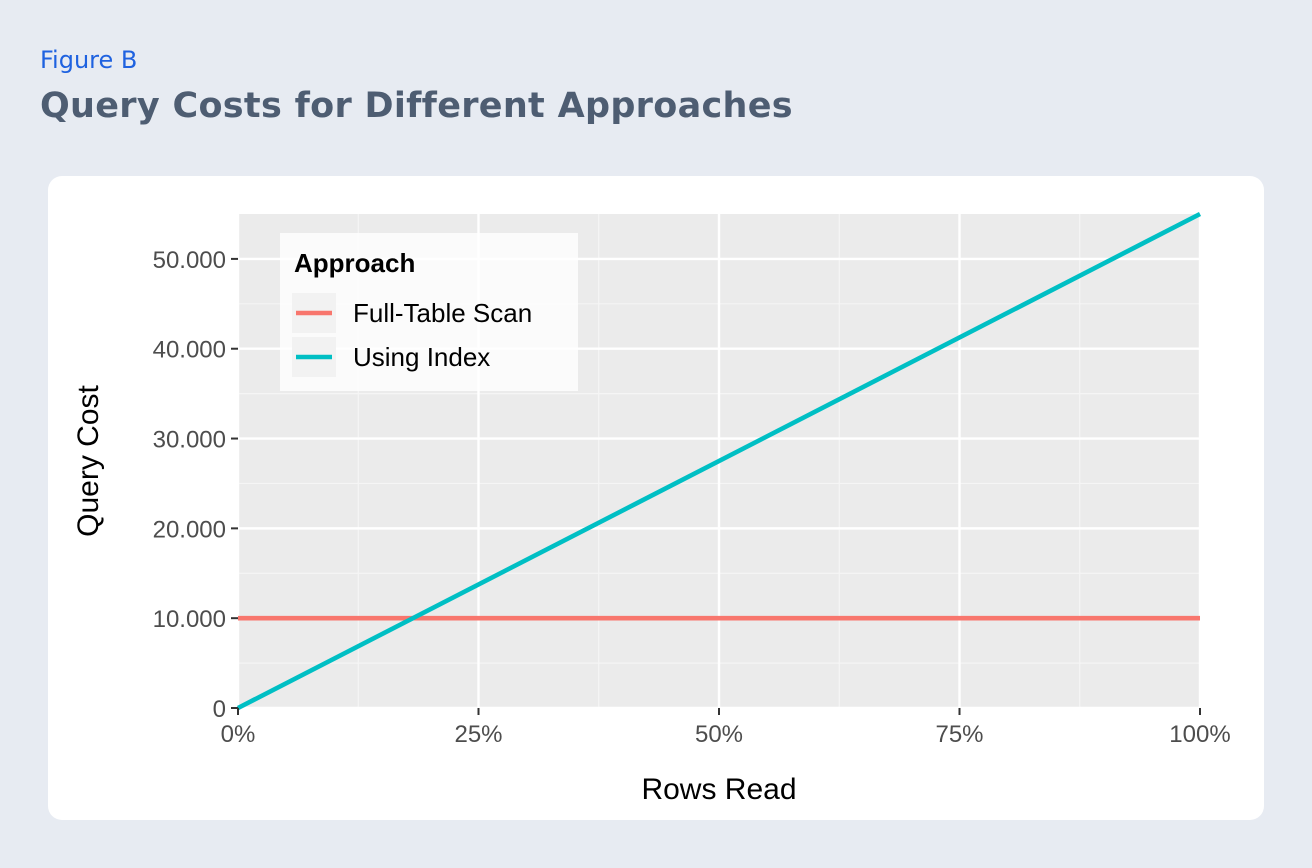  I want to click on y-tick-label: 40.000, so click(189, 350).